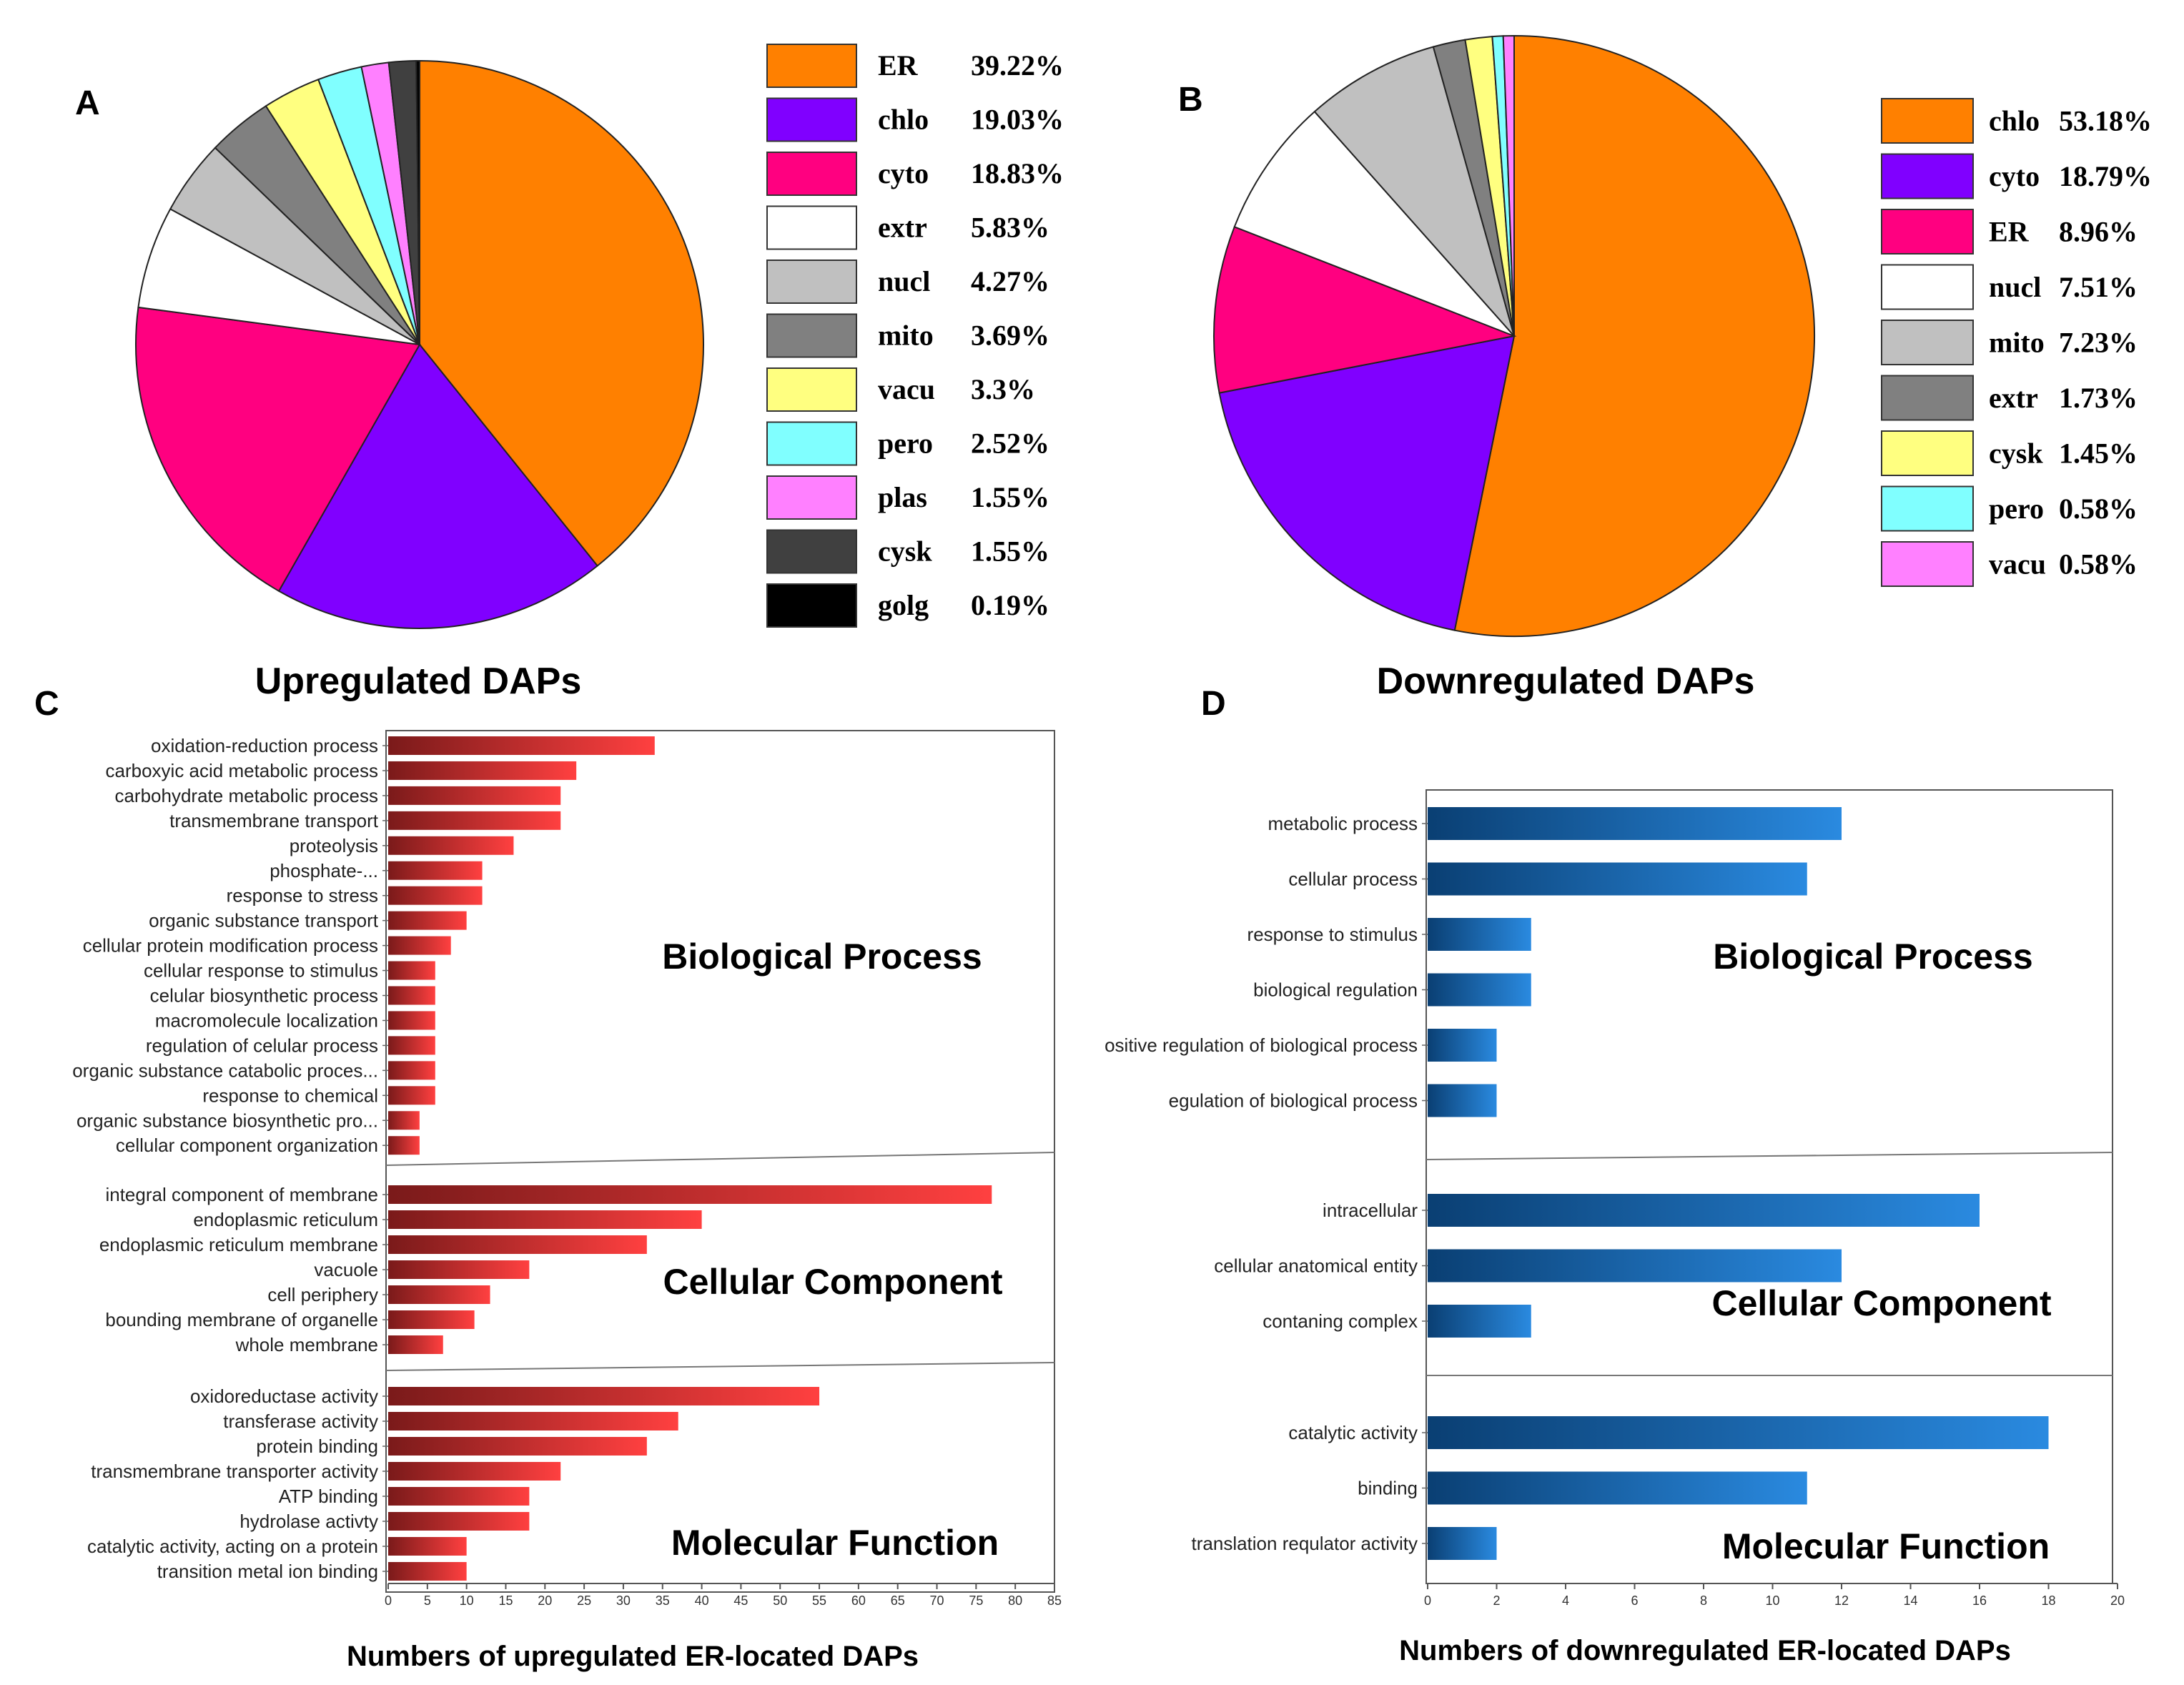  Describe the element at coordinates (517, 1244) in the screenshot. I see `bar-endoplasmic-reticulum-membrane` at that location.